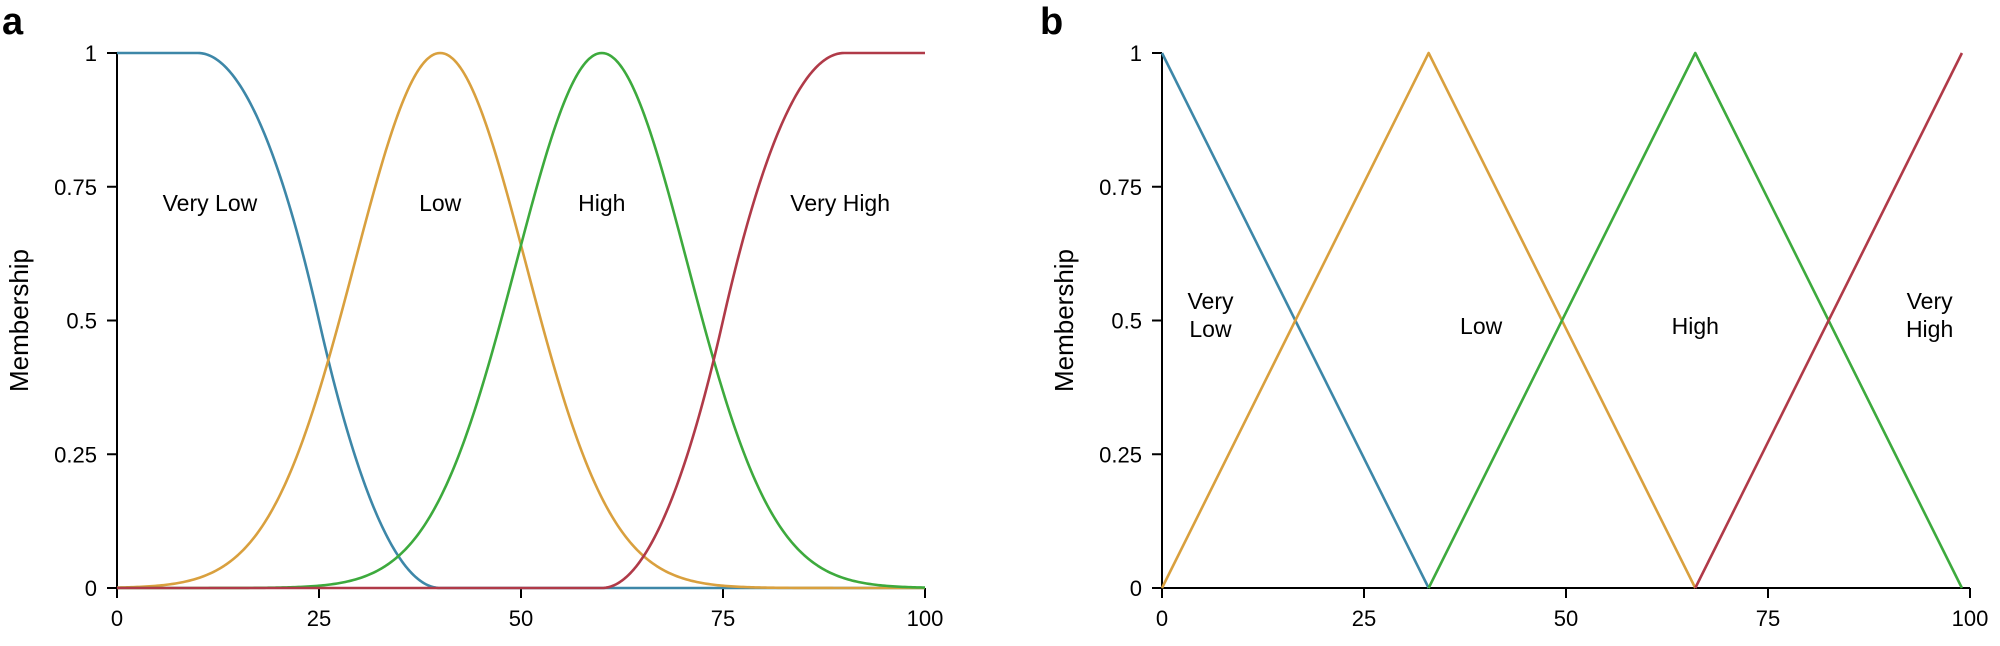  I want to click on x-tick-label-b-100: 100, so click(1970, 618).